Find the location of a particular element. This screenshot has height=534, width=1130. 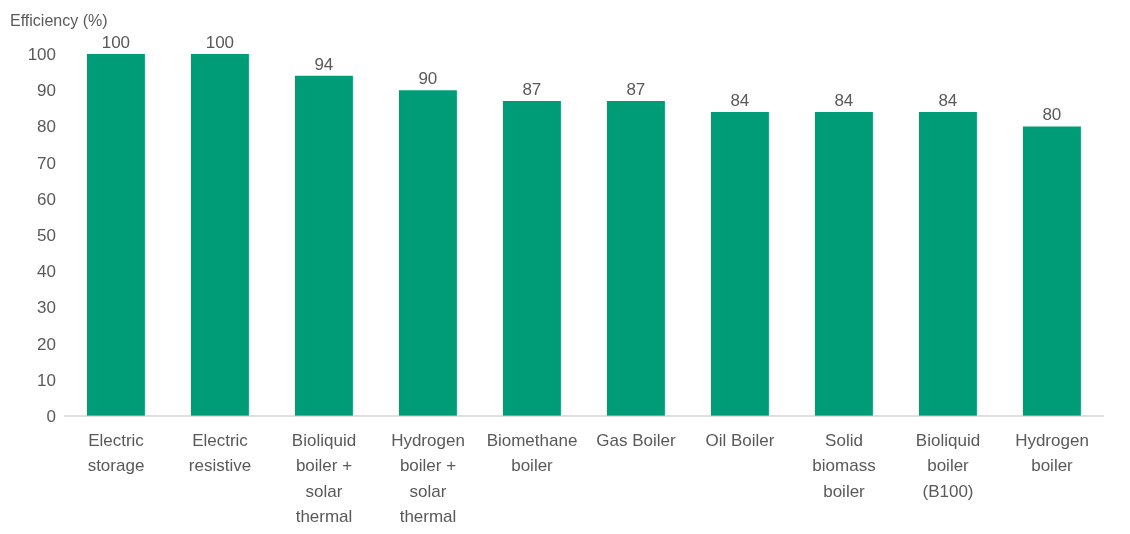

y-tick-label: 80 is located at coordinates (46, 127).